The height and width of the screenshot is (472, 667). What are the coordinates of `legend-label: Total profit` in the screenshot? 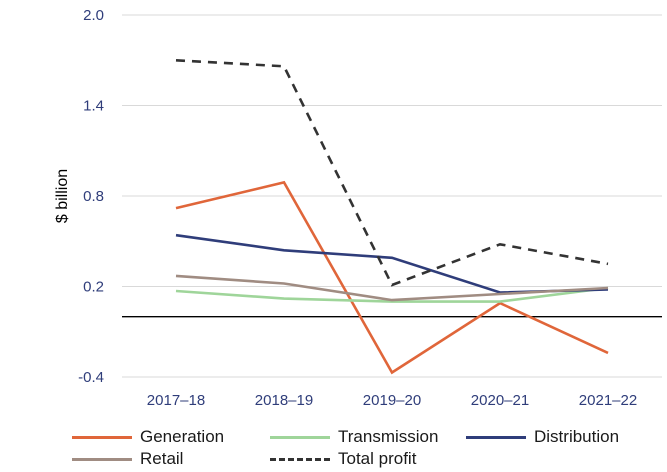 It's located at (377, 458).